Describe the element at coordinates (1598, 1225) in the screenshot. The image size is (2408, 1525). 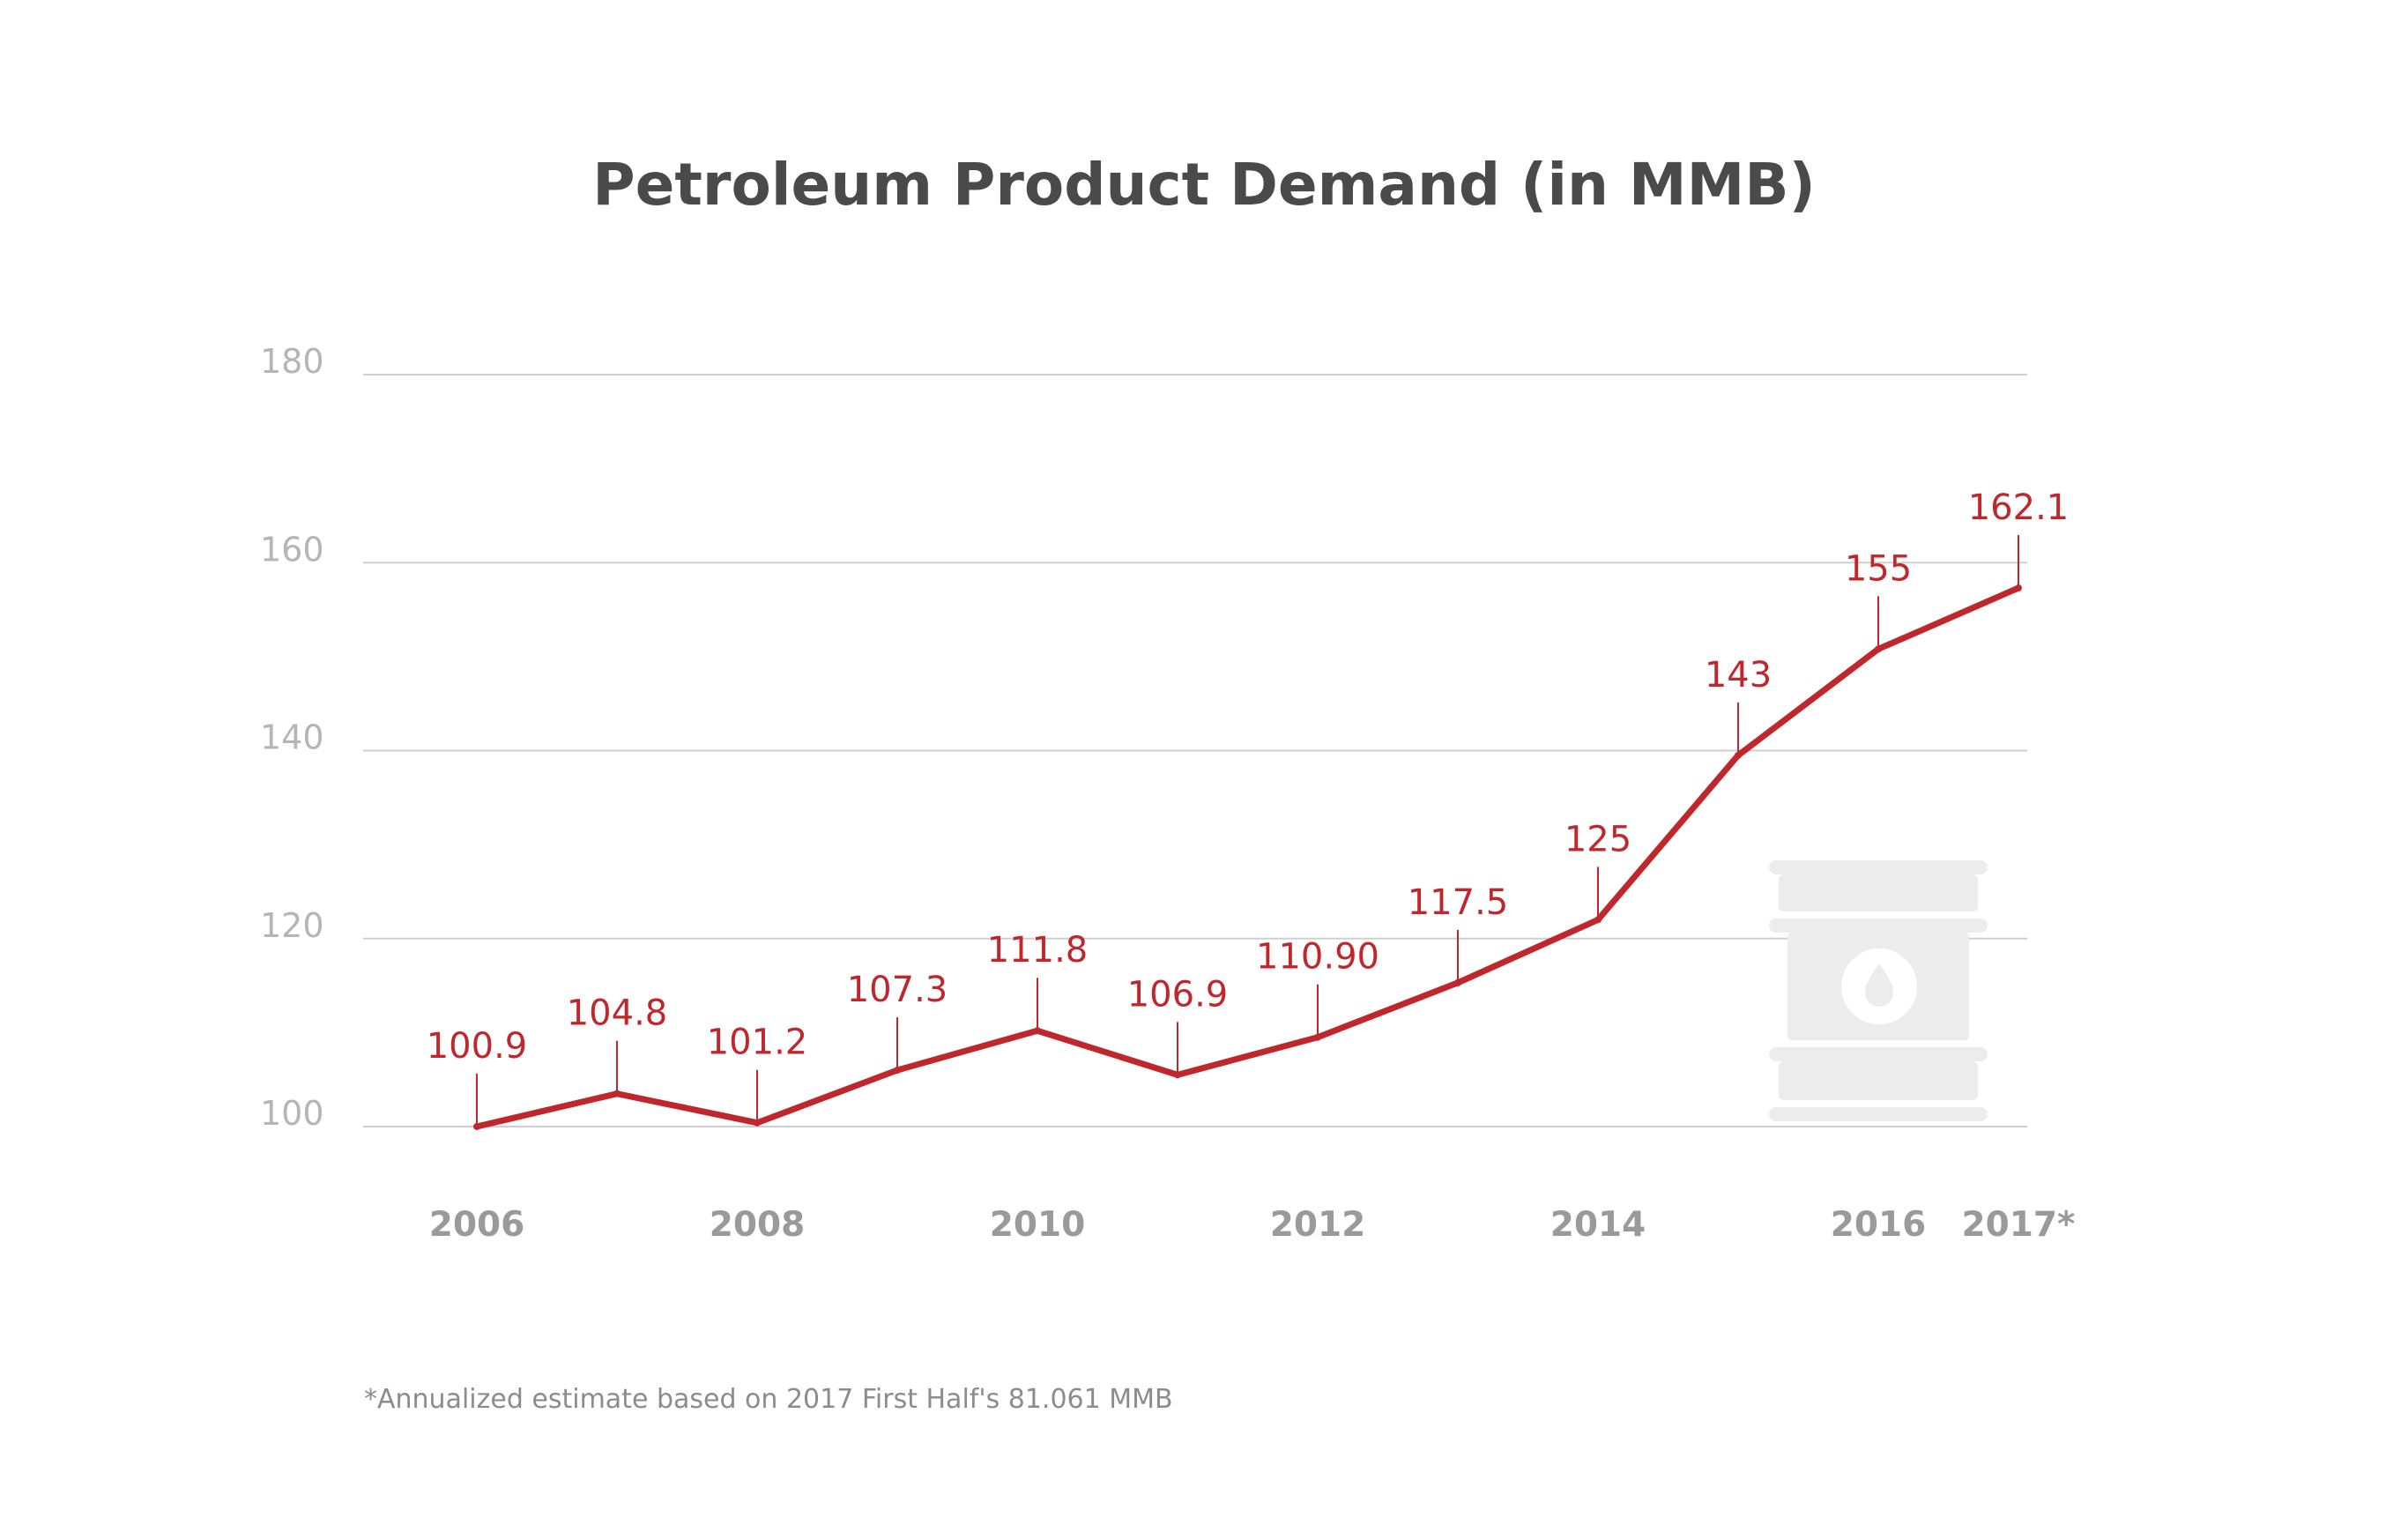
I see `x-tick-label: 2014` at that location.